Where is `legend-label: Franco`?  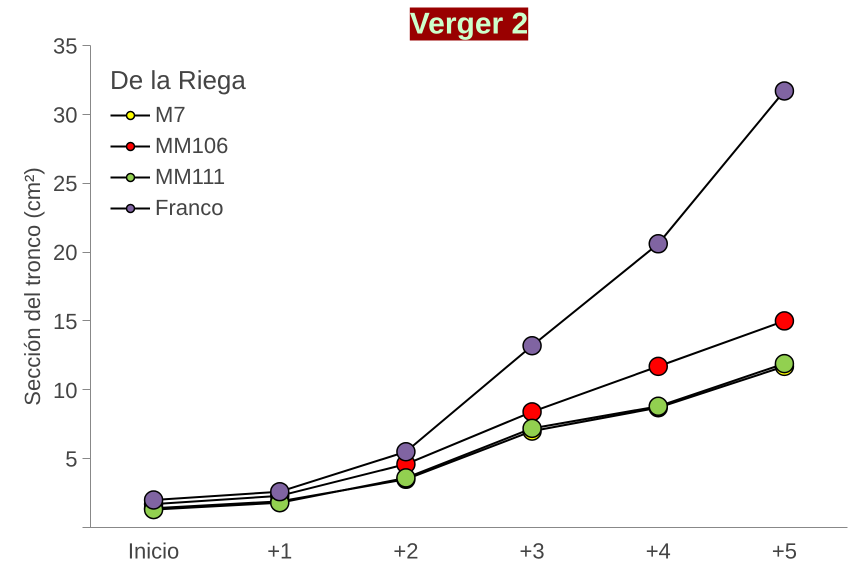 legend-label: Franco is located at coordinates (189, 208).